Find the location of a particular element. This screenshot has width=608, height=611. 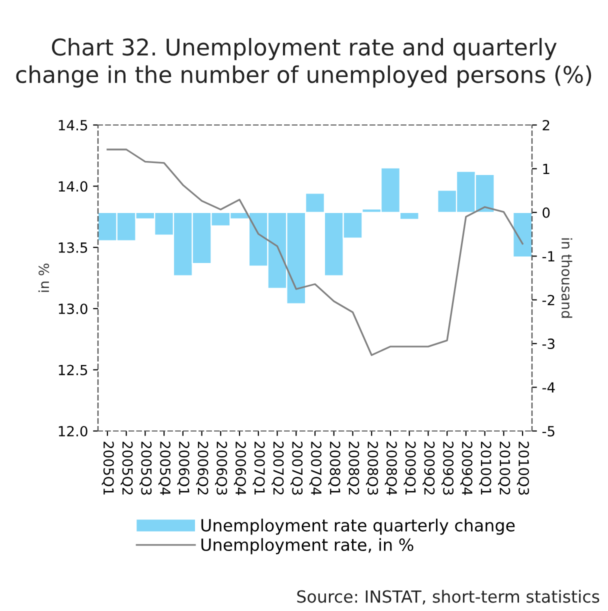

x-tick-label: 2005Q3 is located at coordinates (146, 468).